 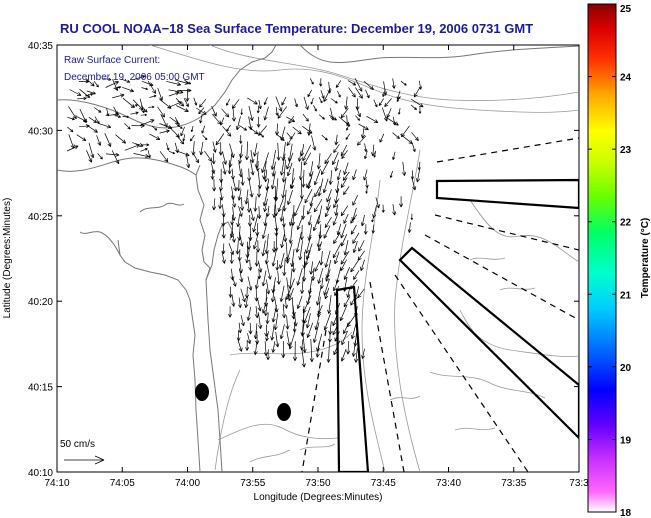 What do you see at coordinates (40, 131) in the screenshot?
I see `y-tick-label: 40:30` at bounding box center [40, 131].